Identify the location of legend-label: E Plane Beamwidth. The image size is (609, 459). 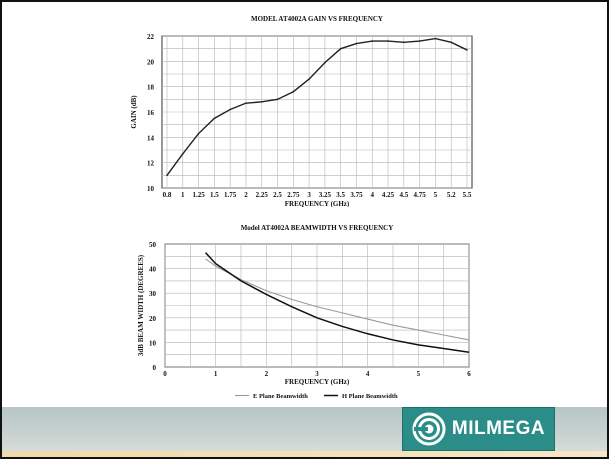
(280, 396).